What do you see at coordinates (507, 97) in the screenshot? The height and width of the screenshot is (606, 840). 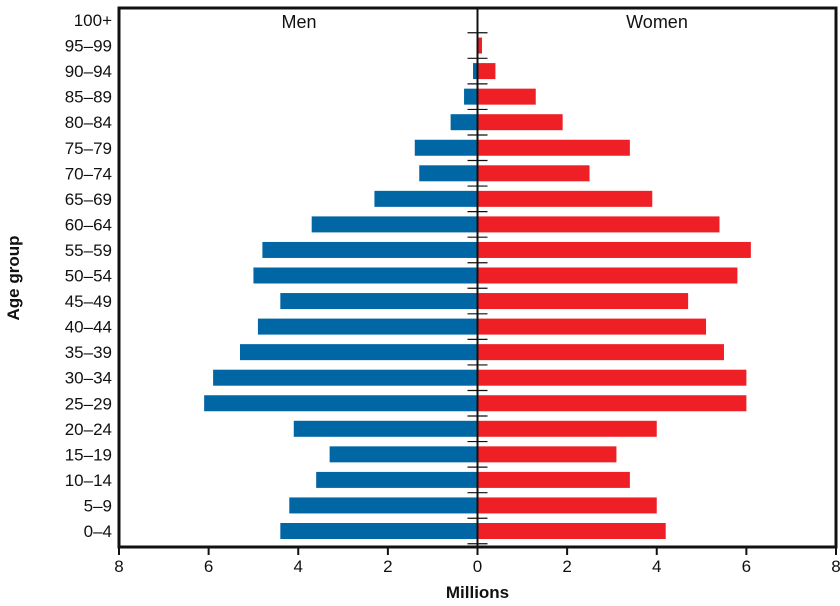 I see `bar-women-85–89` at bounding box center [507, 97].